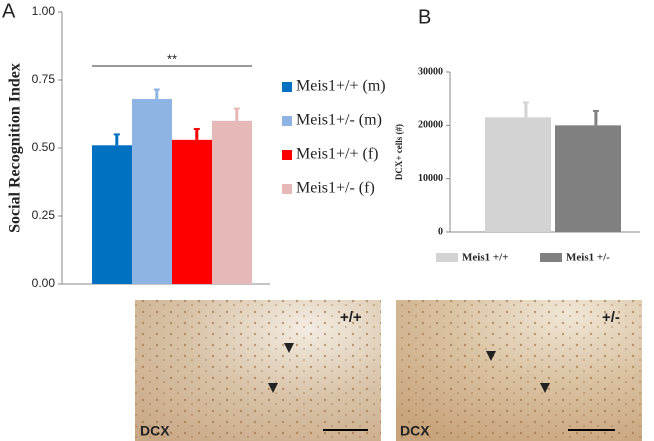 The width and height of the screenshot is (654, 441). What do you see at coordinates (424, 17) in the screenshot?
I see `panel-label: B` at bounding box center [424, 17].